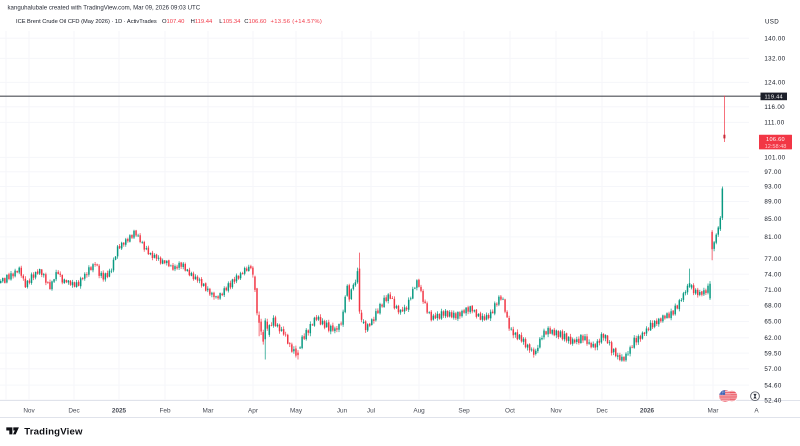  What do you see at coordinates (772, 237) in the screenshot?
I see `svg-text: 81.00` at bounding box center [772, 237].